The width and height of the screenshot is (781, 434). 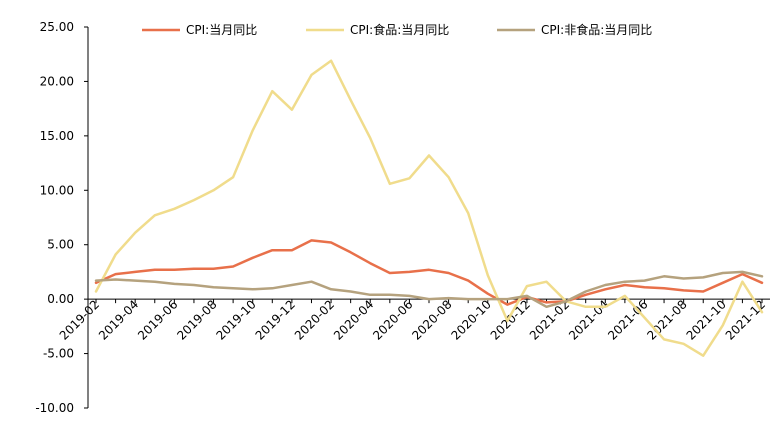 I want to click on legend-item: CPI:当月同比, so click(x=199, y=30).